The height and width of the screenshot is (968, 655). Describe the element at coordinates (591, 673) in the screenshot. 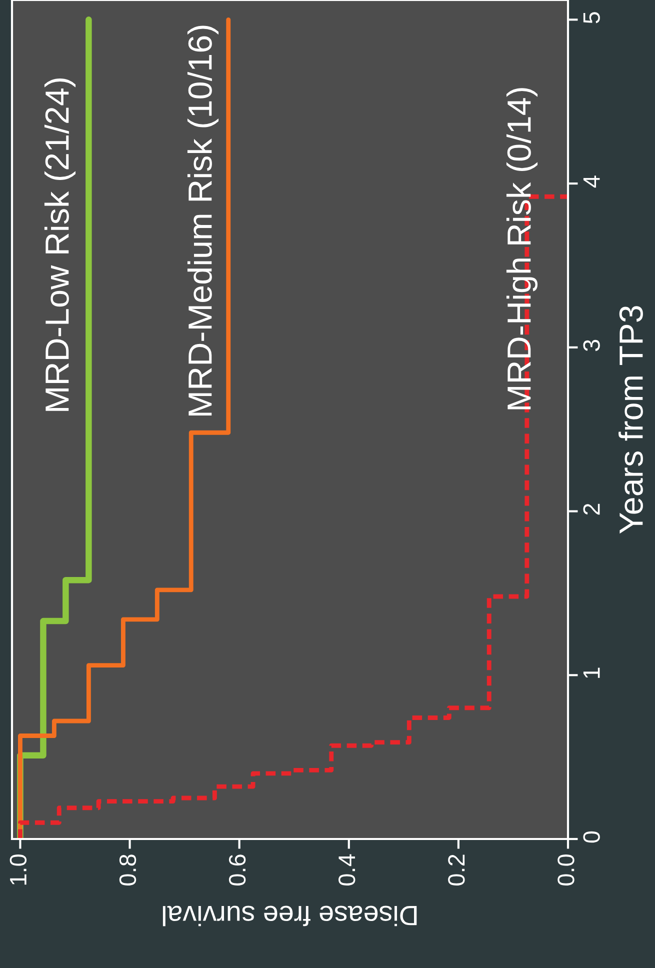

I see `y-tick-label: 1` at that location.